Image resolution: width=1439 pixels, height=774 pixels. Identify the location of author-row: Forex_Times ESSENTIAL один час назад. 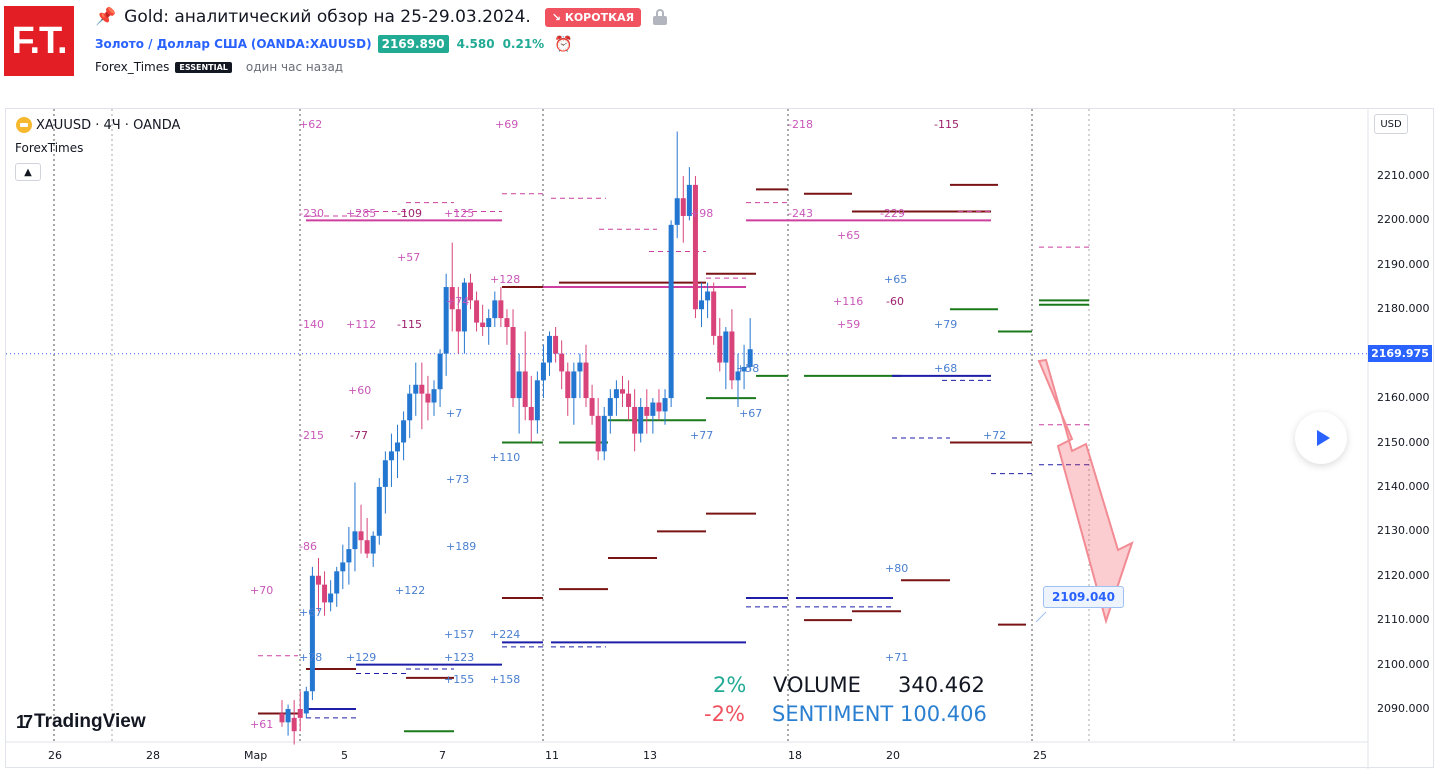
(219, 67).